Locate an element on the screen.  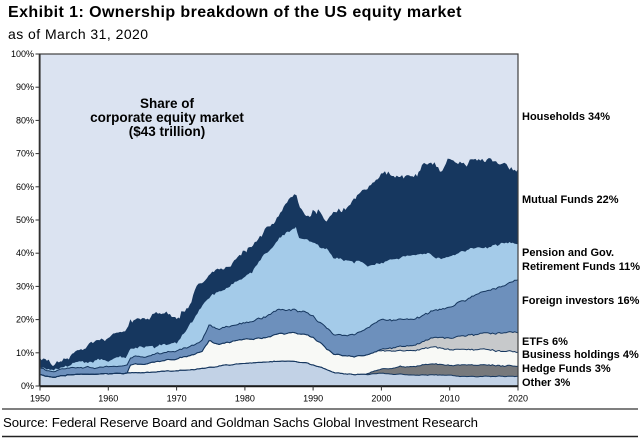
svg-text: 1970 is located at coordinates (177, 399).